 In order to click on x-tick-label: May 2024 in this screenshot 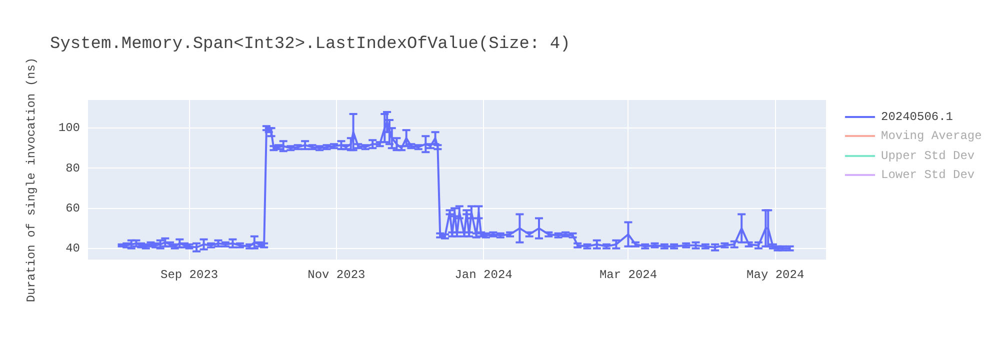, I will do `click(775, 275)`.